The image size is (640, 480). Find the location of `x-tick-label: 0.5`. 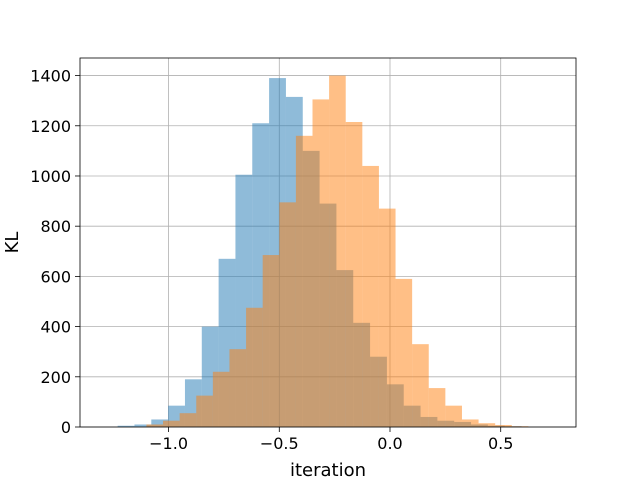

x-tick-label: 0.5 is located at coordinates (500, 443).